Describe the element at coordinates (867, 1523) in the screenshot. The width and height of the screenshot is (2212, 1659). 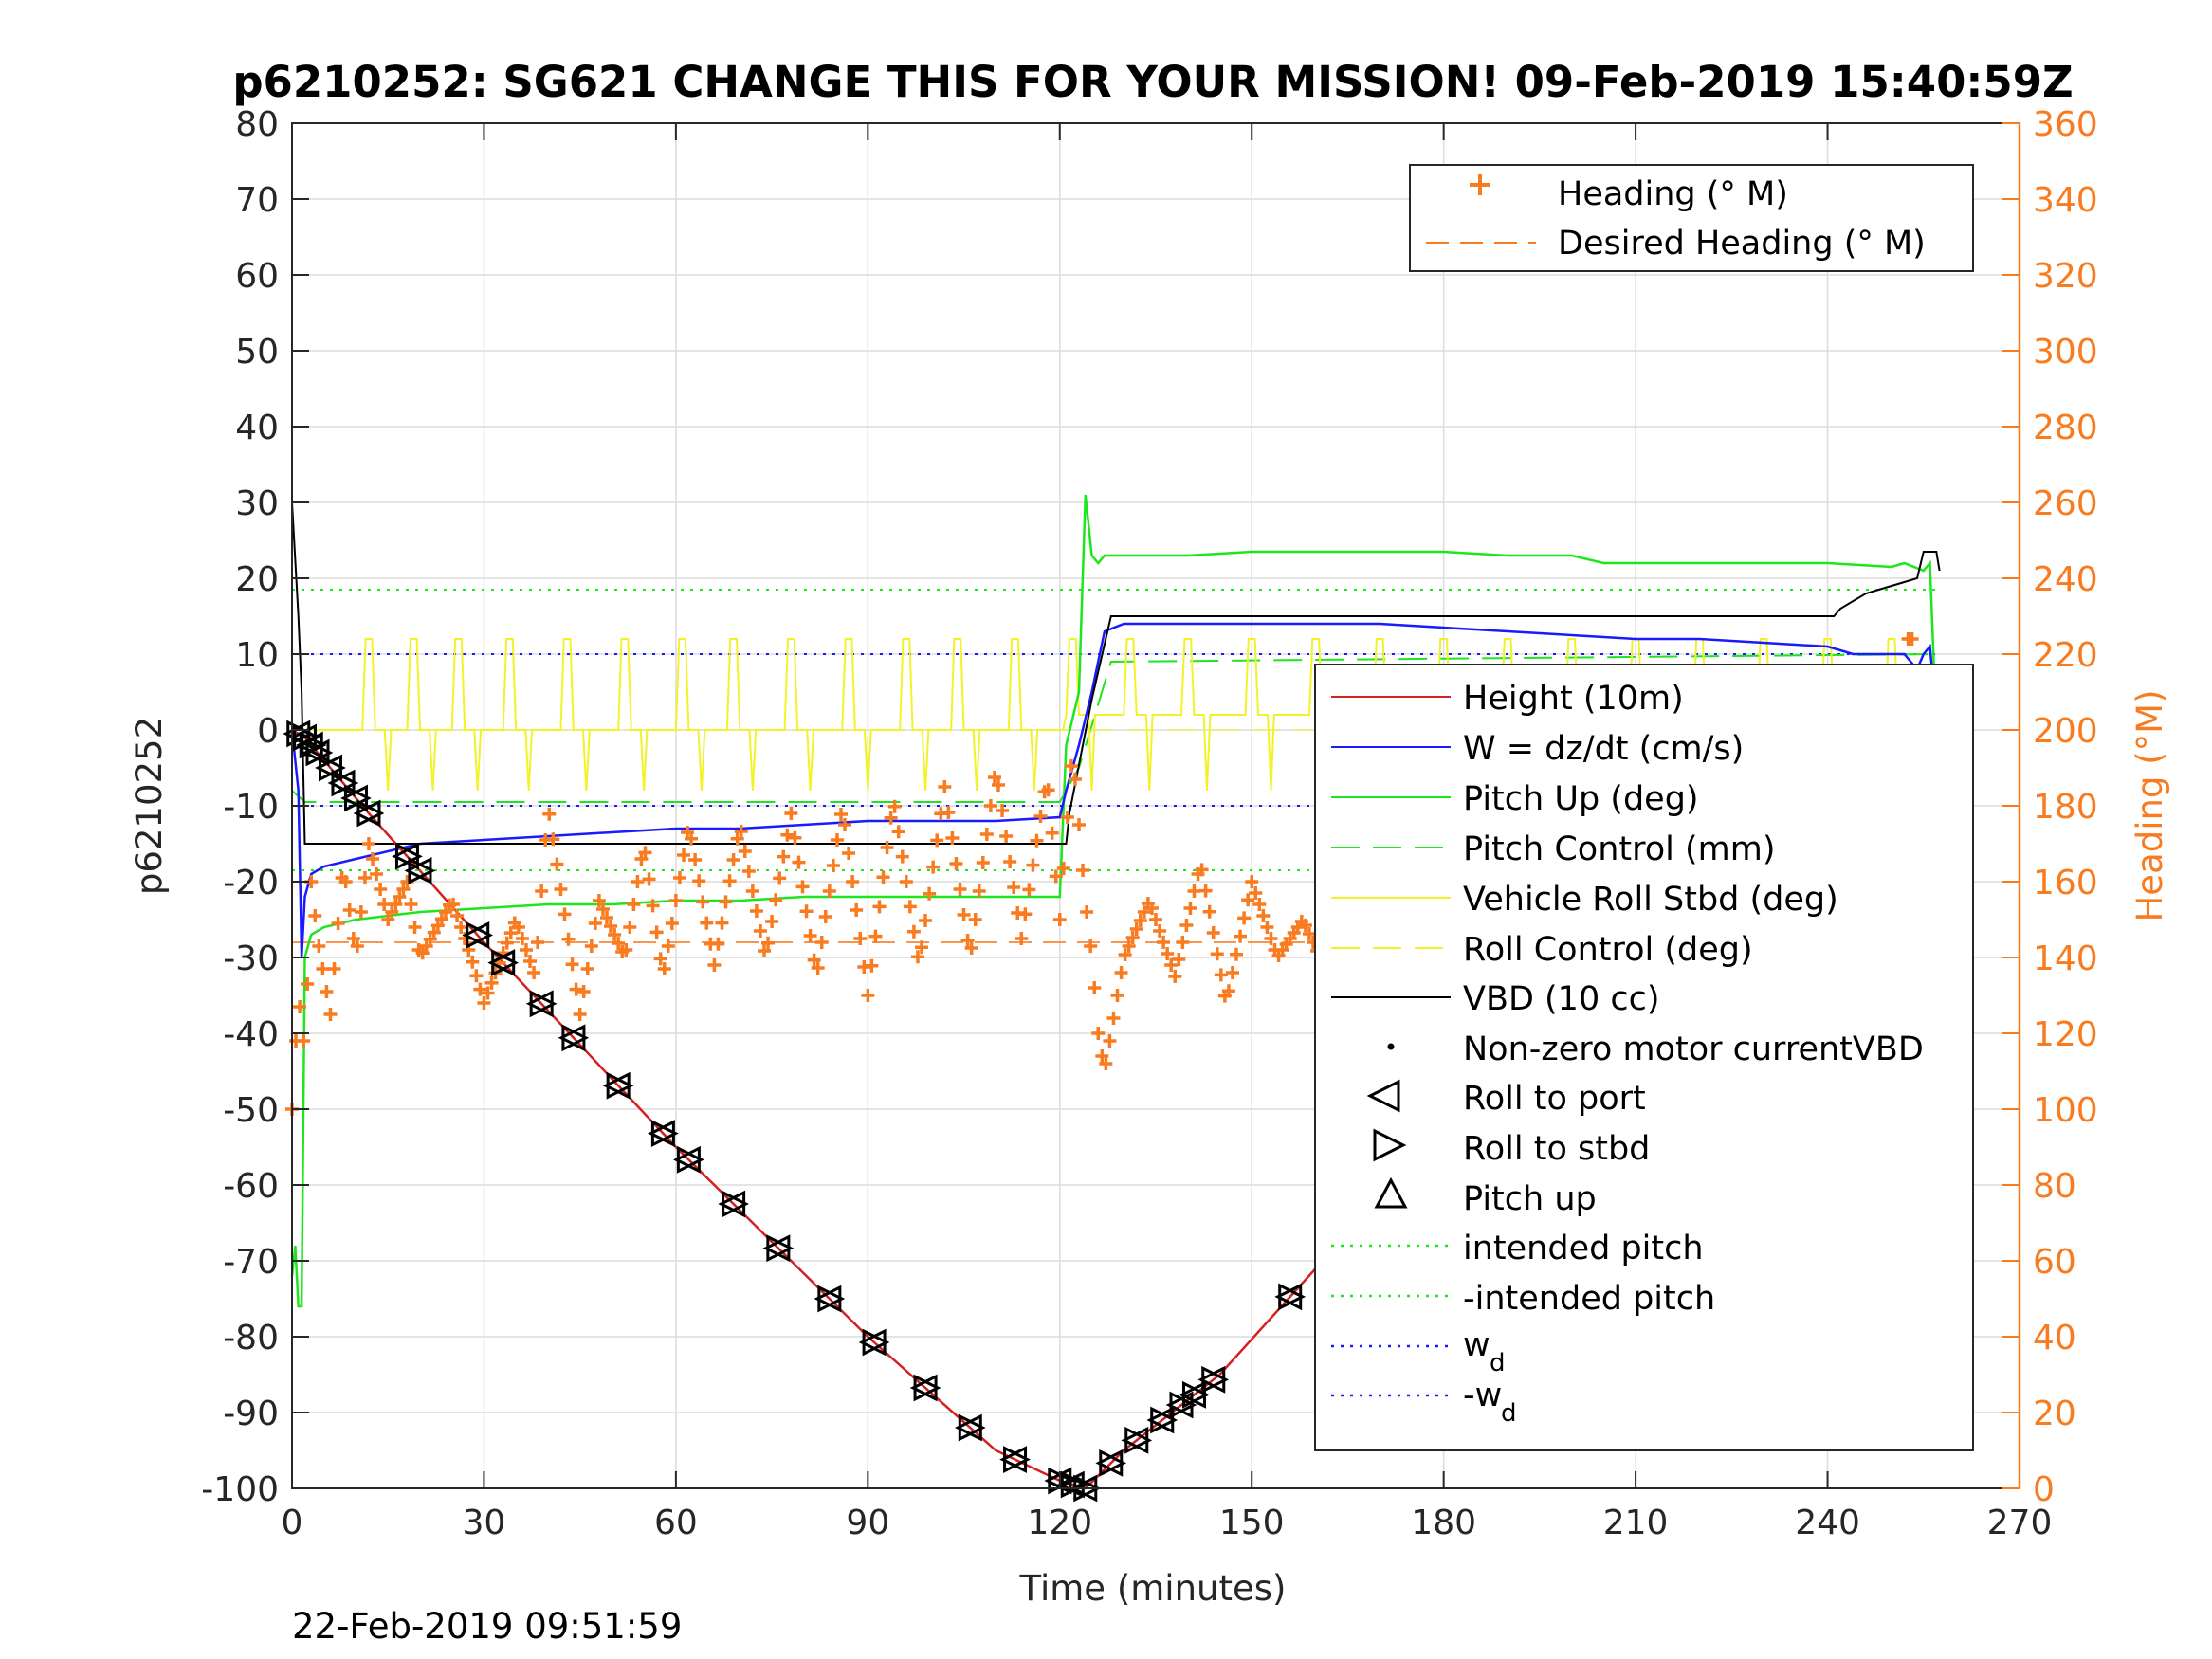
I see `x-tick-label: 90` at that location.